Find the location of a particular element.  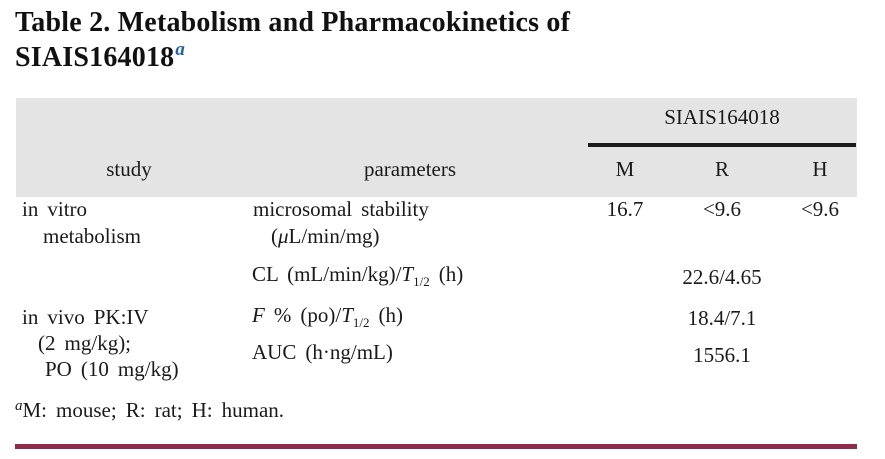

value-auc: 1556.1 is located at coordinates (722, 355).